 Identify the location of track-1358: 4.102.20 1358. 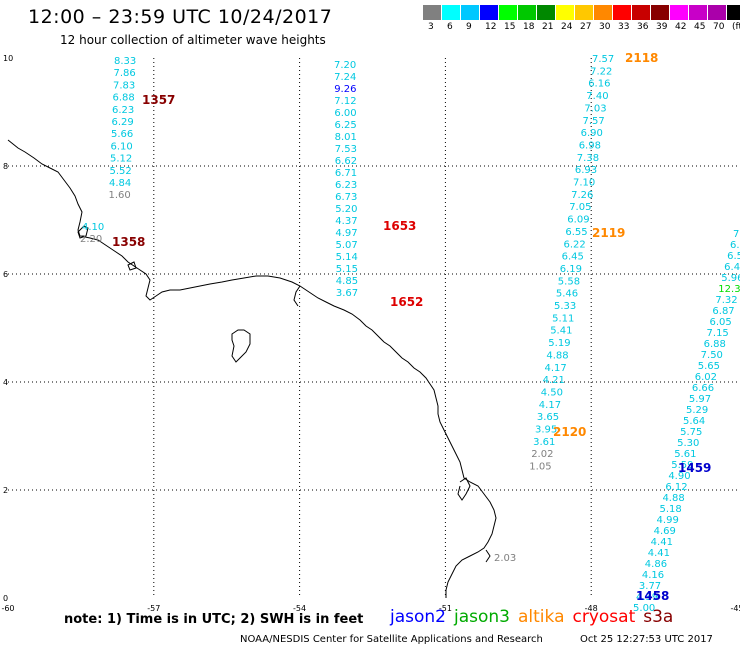
(112, 235).